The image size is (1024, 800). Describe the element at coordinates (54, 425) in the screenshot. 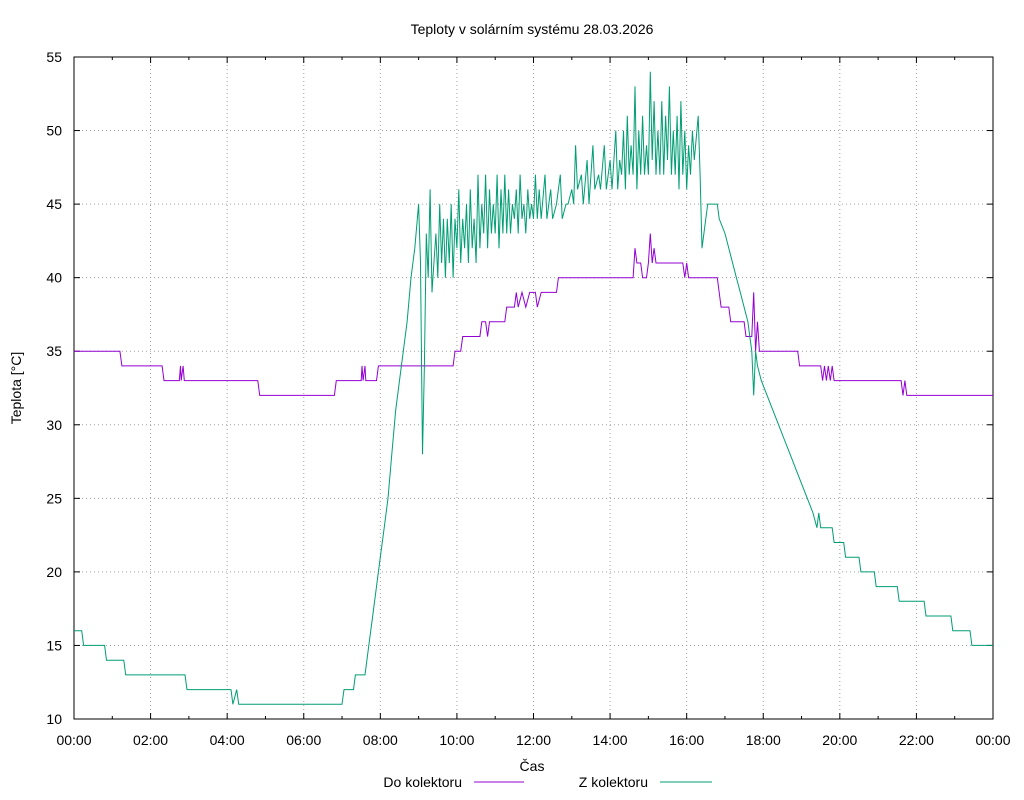

I see `y-tick-label: 30` at that location.